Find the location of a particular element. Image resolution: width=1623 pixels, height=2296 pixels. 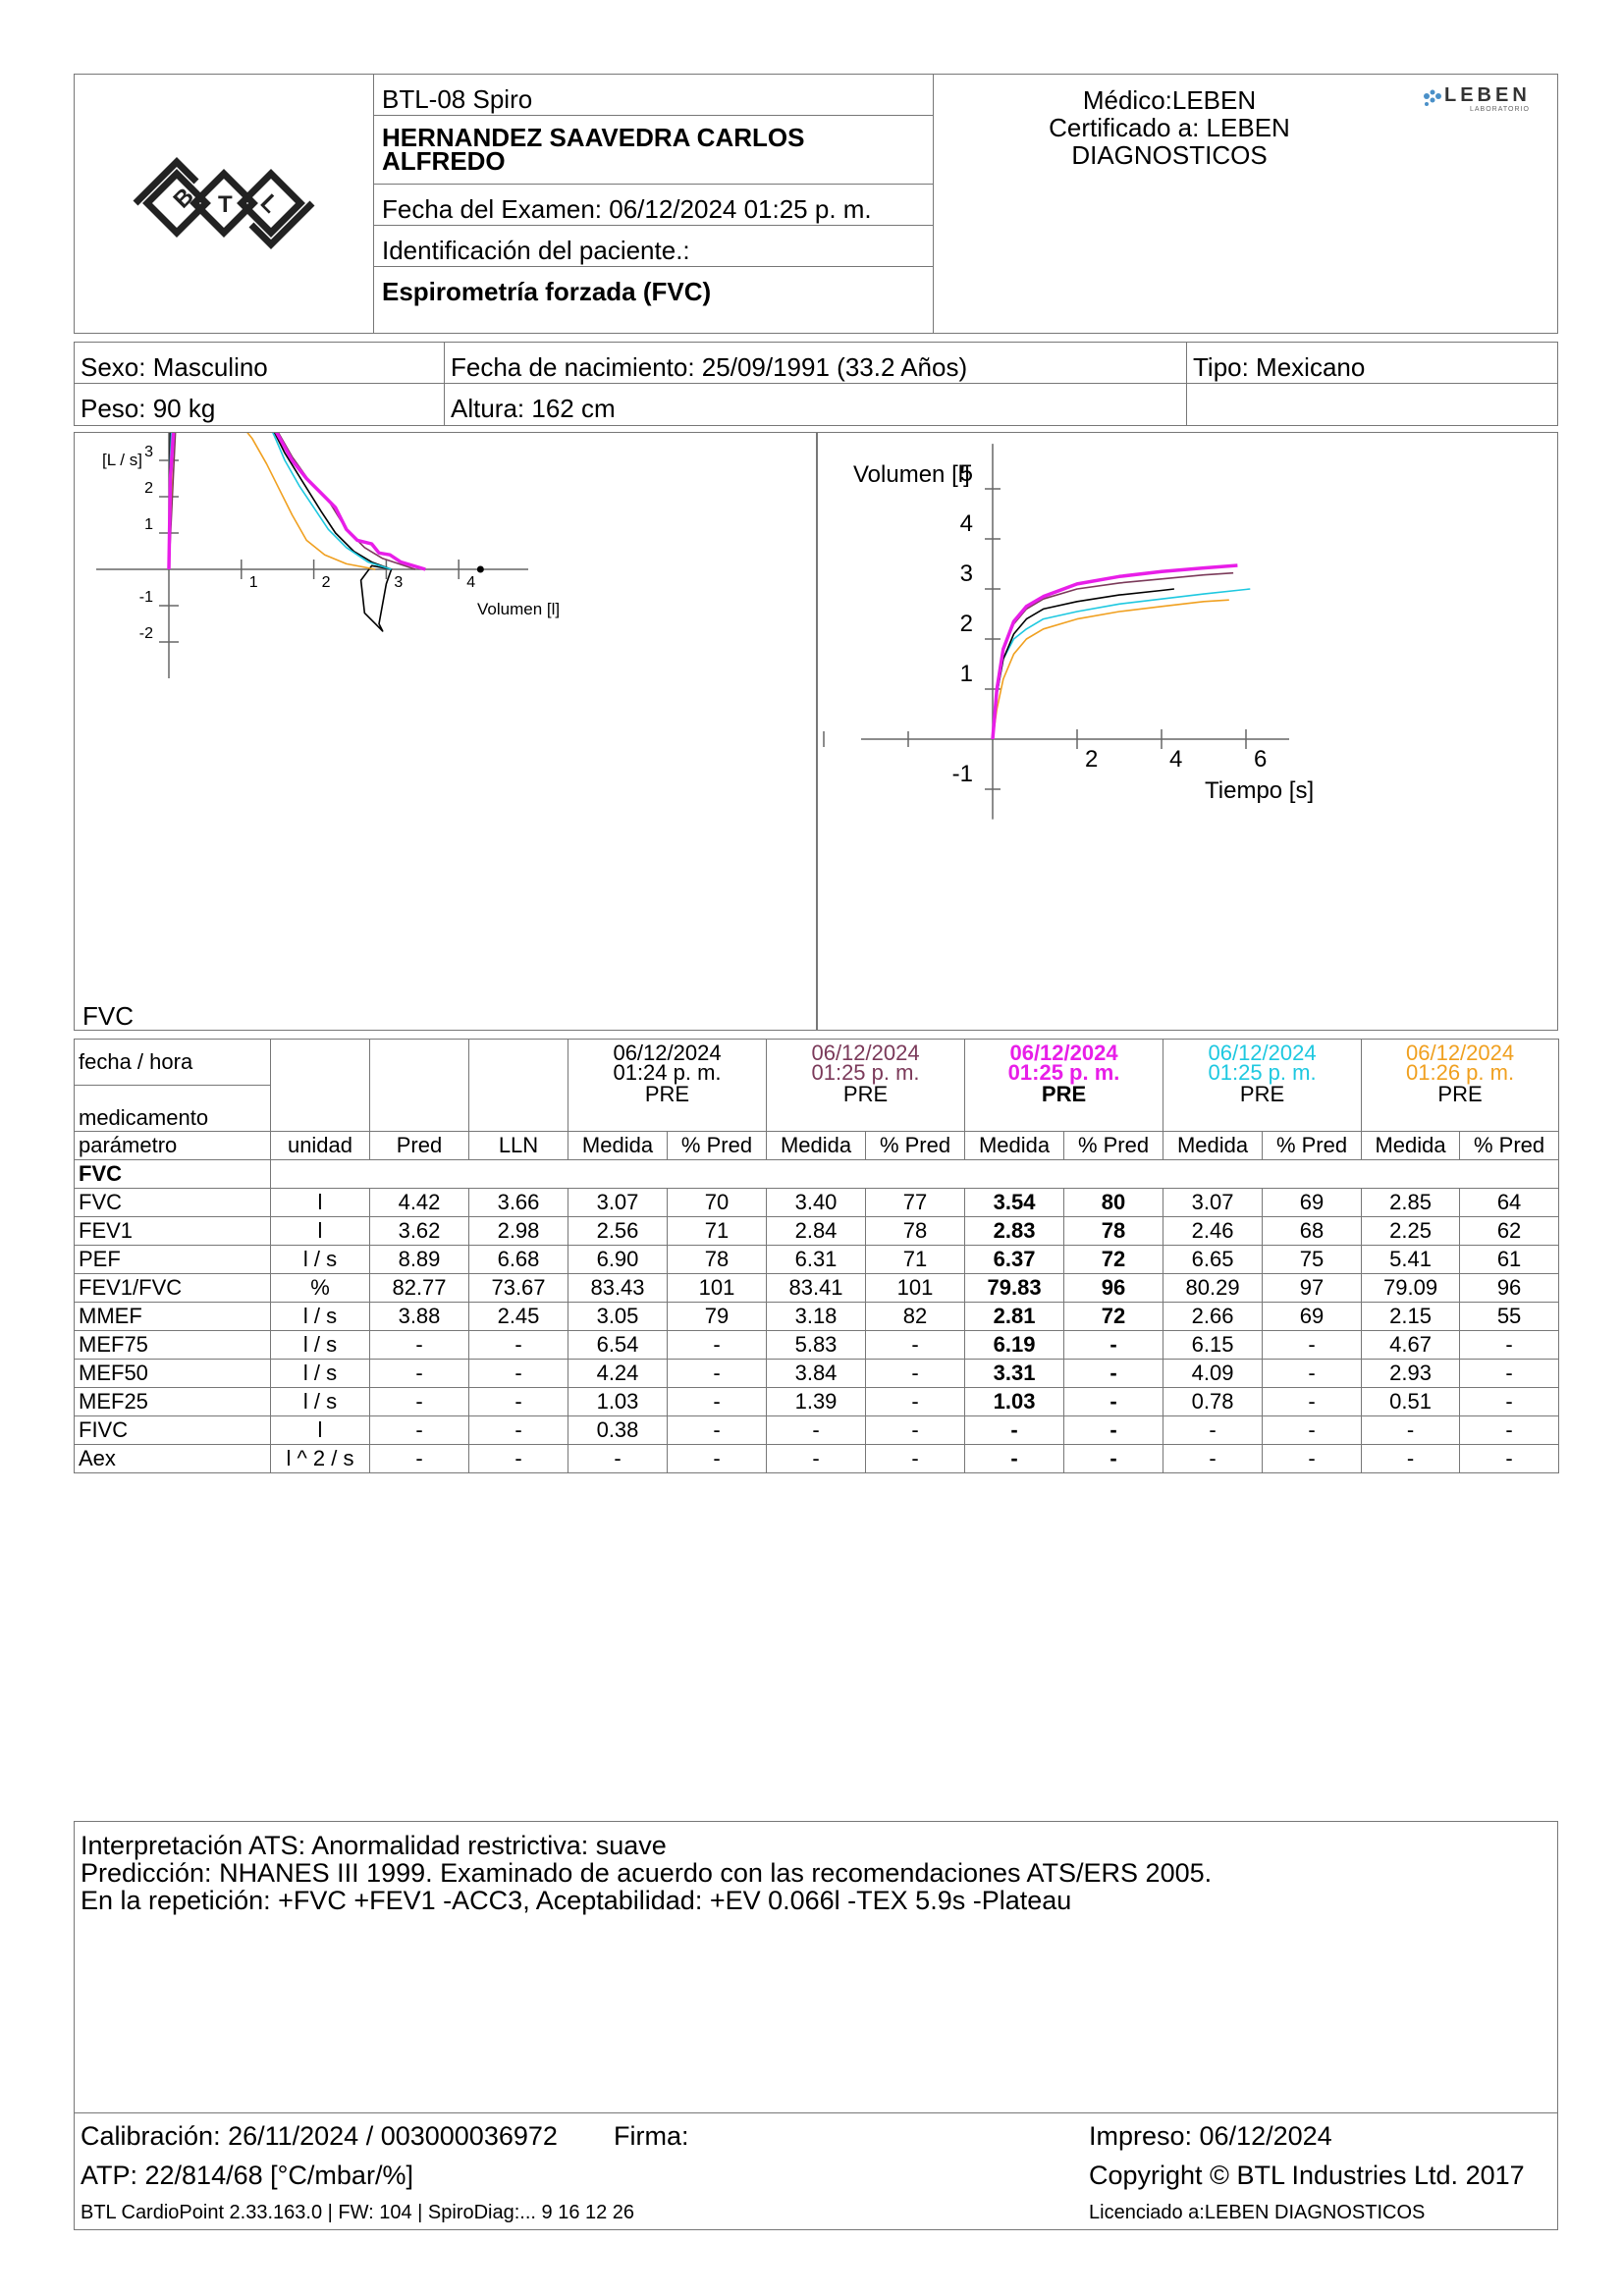

pct-pred-value: 96 is located at coordinates (1509, 1288).